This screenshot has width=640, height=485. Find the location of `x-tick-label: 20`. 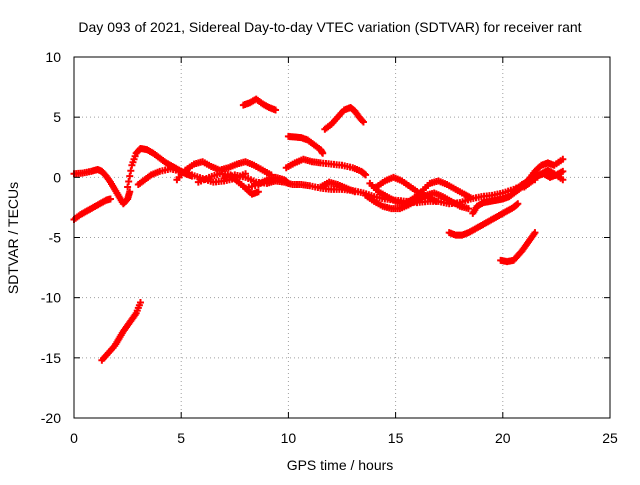

x-tick-label: 20 is located at coordinates (503, 438).